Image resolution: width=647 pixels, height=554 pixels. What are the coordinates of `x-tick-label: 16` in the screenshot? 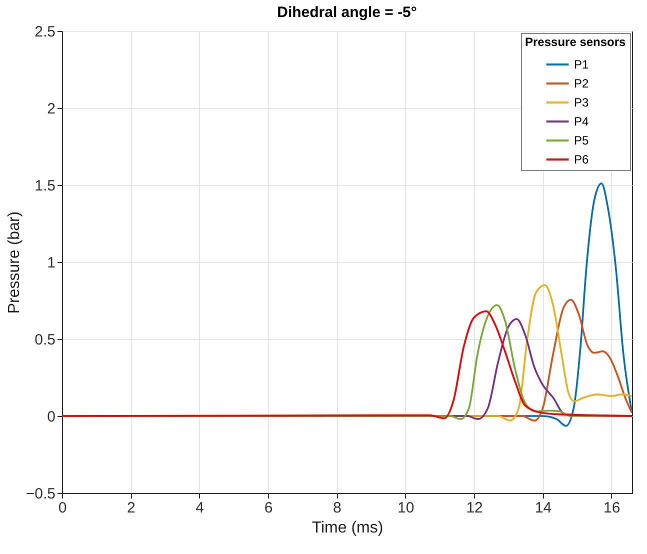 It's located at (612, 508).